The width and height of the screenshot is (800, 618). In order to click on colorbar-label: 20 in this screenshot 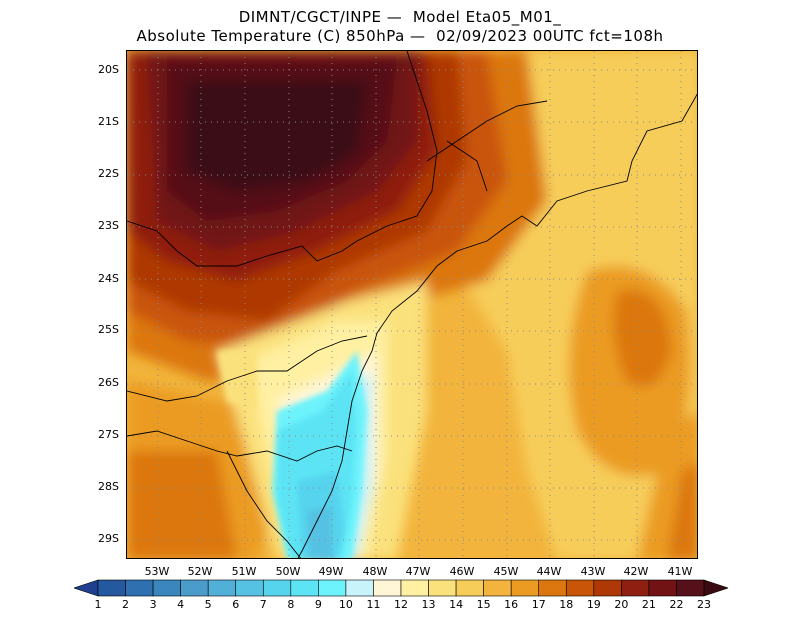, I will do `click(621, 604)`.